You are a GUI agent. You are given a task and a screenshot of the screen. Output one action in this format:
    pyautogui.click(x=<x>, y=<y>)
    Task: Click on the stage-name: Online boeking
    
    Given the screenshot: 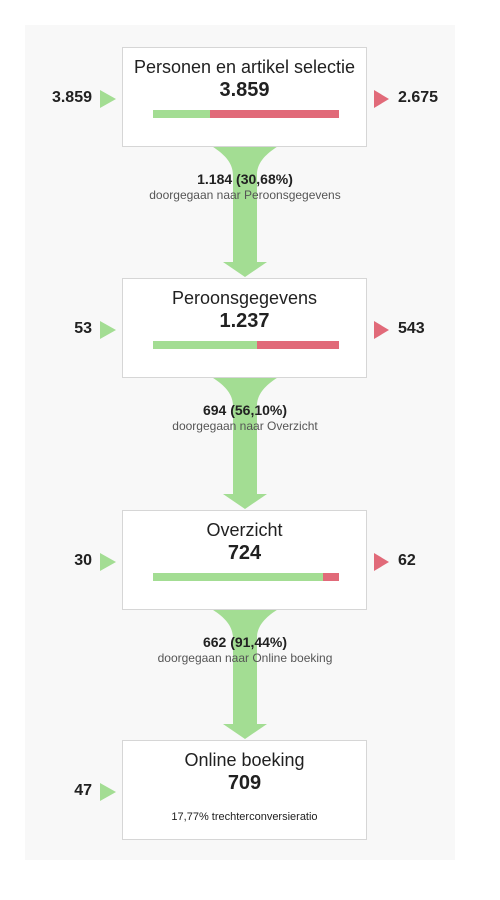 What is the action you would take?
    pyautogui.click(x=244, y=760)
    